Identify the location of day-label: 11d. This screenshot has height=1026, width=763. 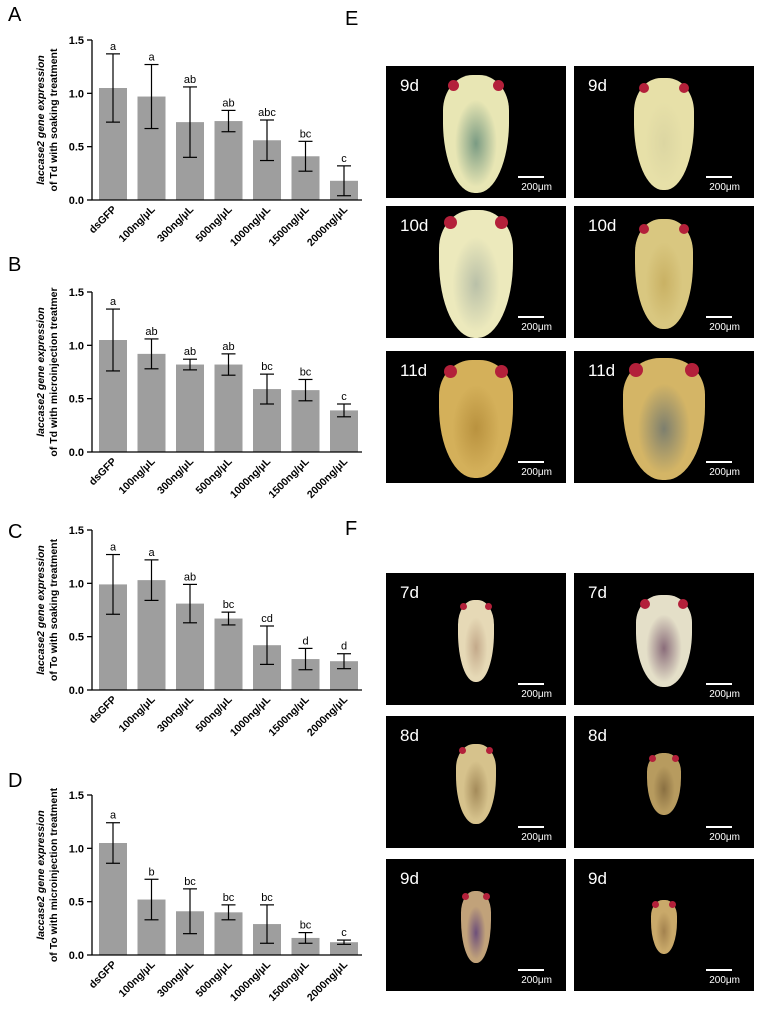
(602, 370).